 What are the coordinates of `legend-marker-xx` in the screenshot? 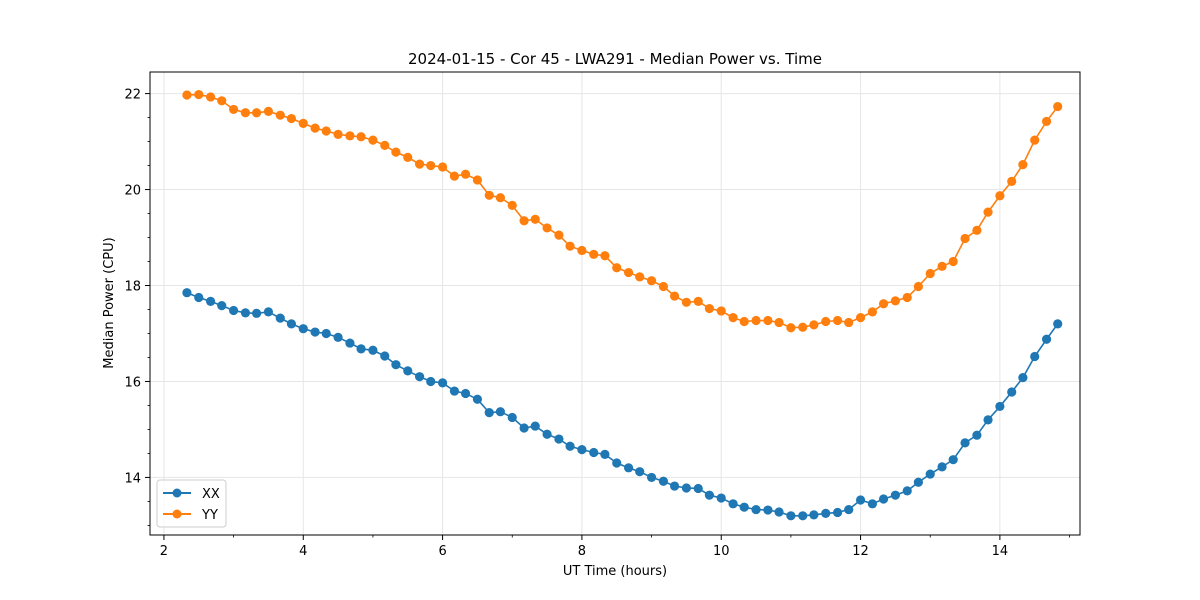 It's located at (177, 493).